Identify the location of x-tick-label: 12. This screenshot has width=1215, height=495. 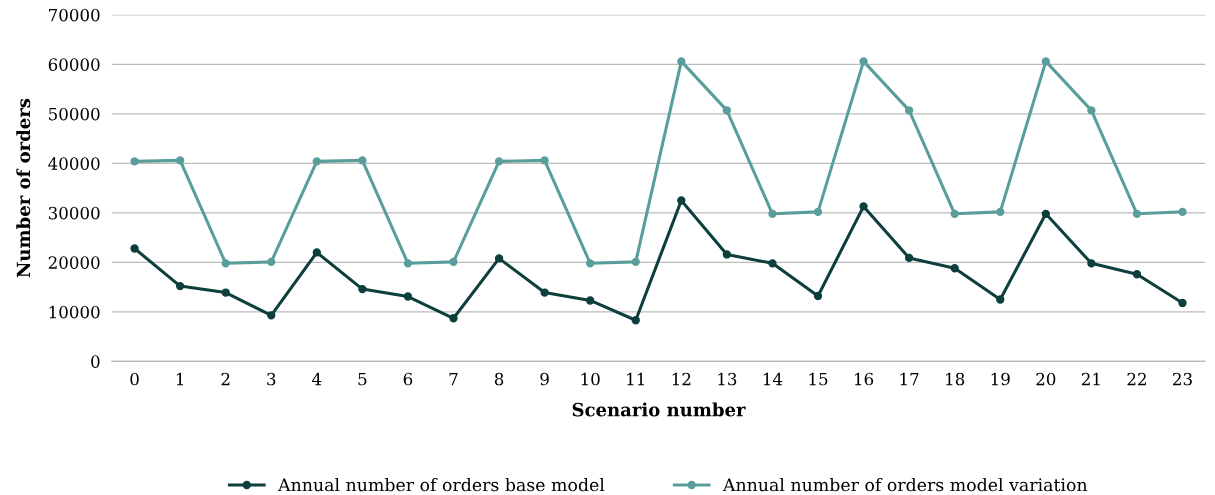
(681, 379).